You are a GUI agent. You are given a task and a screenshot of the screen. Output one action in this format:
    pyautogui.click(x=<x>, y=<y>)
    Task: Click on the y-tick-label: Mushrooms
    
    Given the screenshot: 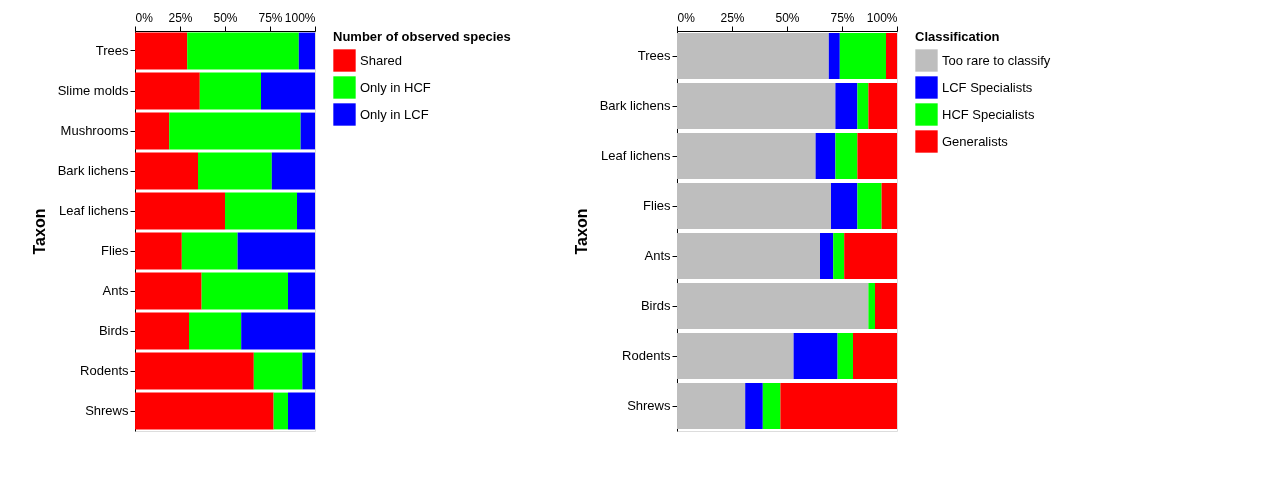 What is the action you would take?
    pyautogui.click(x=94, y=130)
    